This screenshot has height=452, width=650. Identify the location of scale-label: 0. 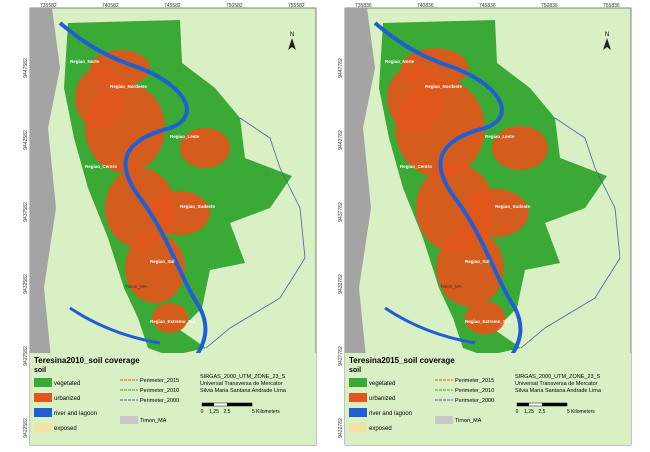
(517, 412).